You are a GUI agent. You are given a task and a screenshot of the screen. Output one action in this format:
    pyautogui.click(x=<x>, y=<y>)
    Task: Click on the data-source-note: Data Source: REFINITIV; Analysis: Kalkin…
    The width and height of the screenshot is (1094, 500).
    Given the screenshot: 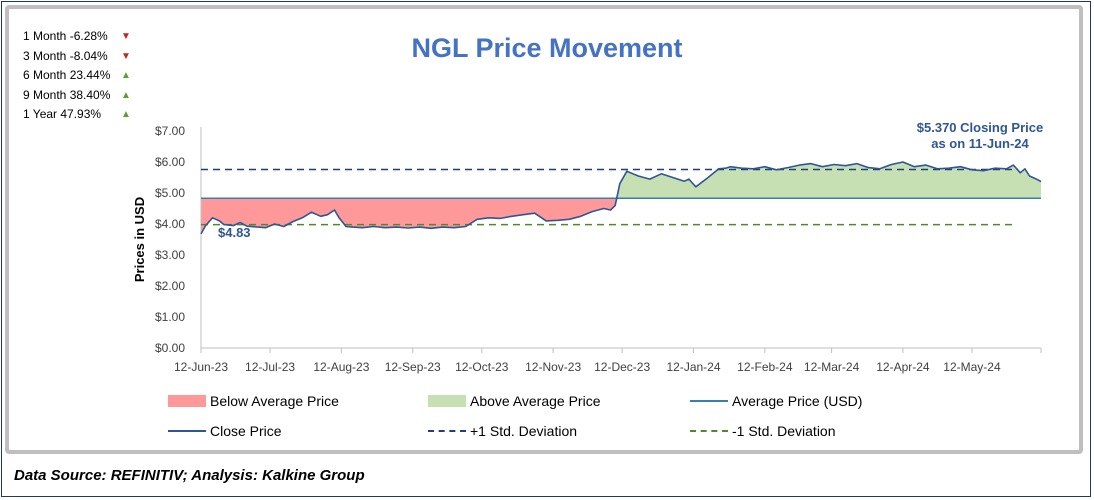 What is the action you would take?
    pyautogui.click(x=189, y=475)
    